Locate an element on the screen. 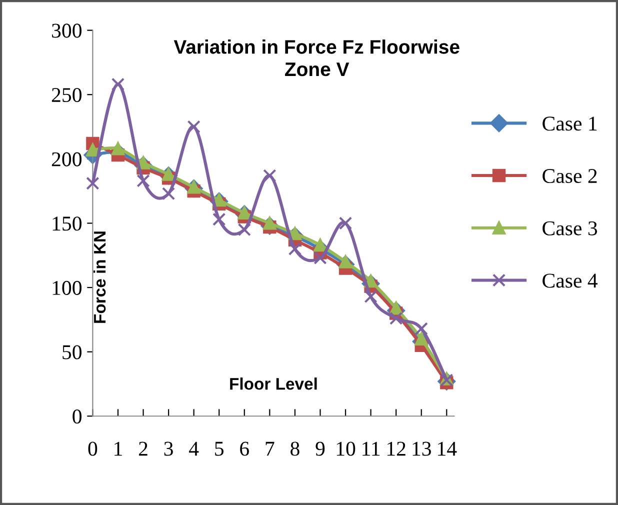 The image size is (618, 505). x-tick-label: 4 is located at coordinates (194, 449).